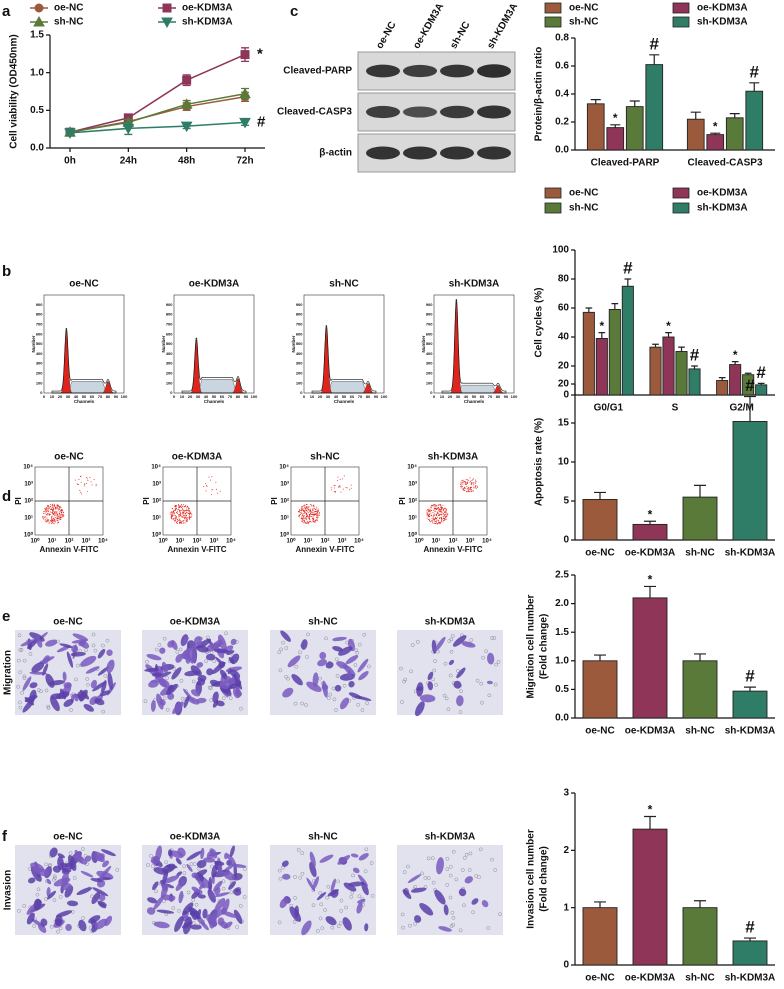 Image resolution: width=784 pixels, height=989 pixels. Describe the element at coordinates (169, 343) in the screenshot. I see `histogram-y-tick: 500` at that location.